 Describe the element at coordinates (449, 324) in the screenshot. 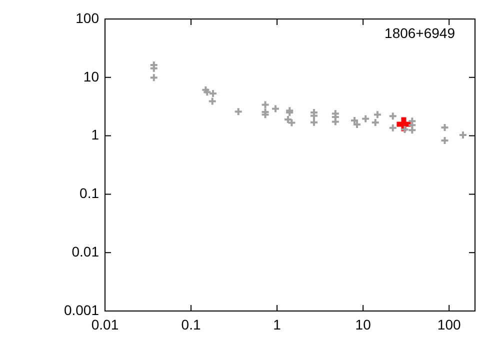

I see `x-tick-label: 100` at that location.